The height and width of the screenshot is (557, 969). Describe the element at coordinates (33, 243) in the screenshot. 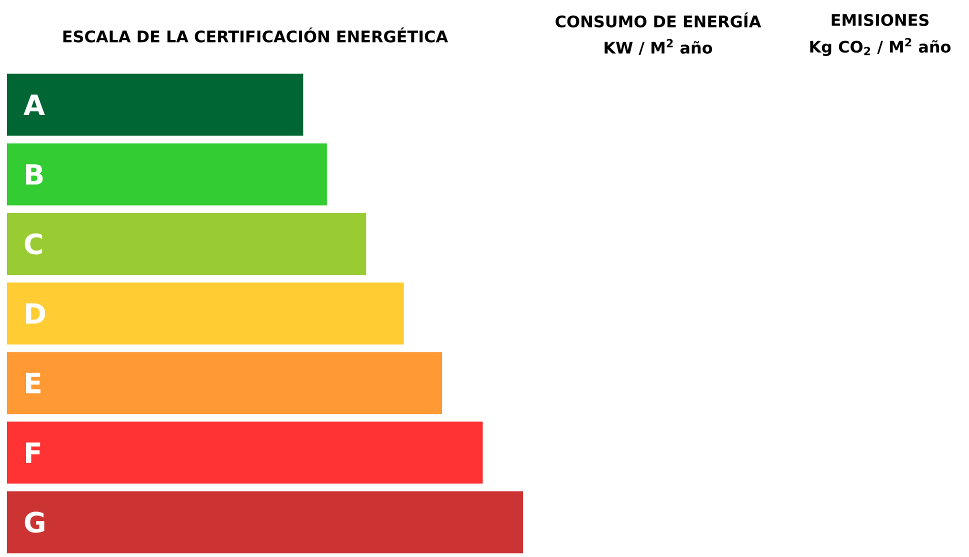

I see `y-tick-label: C` at that location.